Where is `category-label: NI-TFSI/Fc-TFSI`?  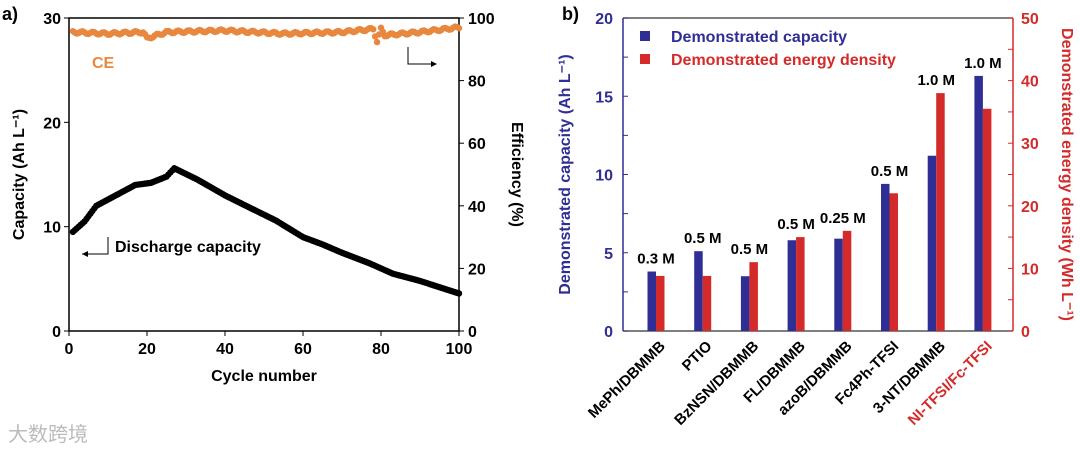 category-label: NI-TFSI/Fc-TFSI is located at coordinates (950, 383).